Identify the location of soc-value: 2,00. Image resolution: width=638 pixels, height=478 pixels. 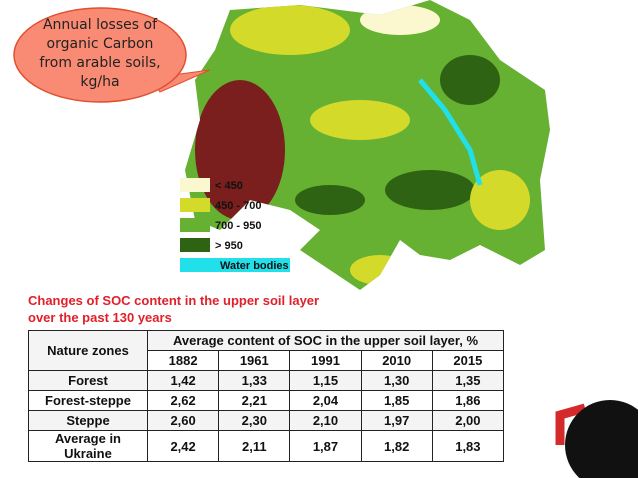
(468, 420).